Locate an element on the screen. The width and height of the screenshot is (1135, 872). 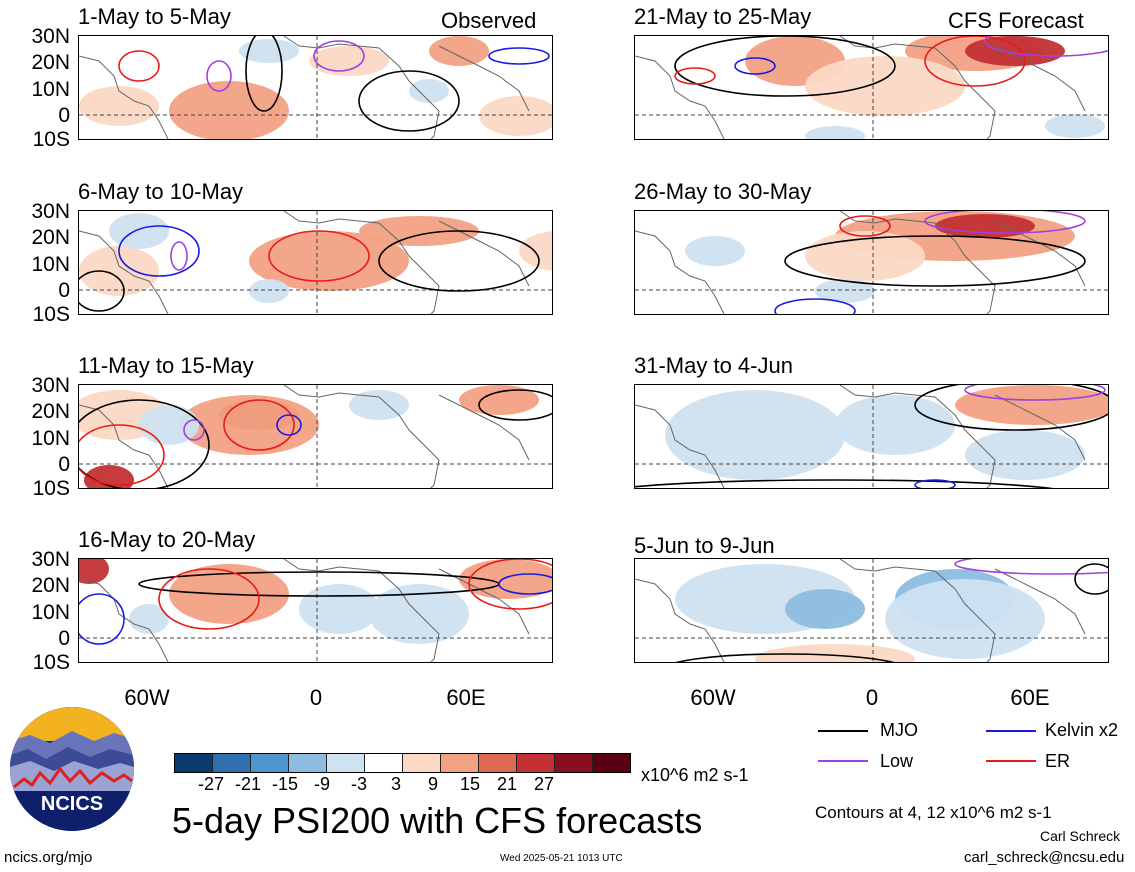
contours-note: Contours at 4, 12 x10^6 m2 s-1 is located at coordinates (933, 812).